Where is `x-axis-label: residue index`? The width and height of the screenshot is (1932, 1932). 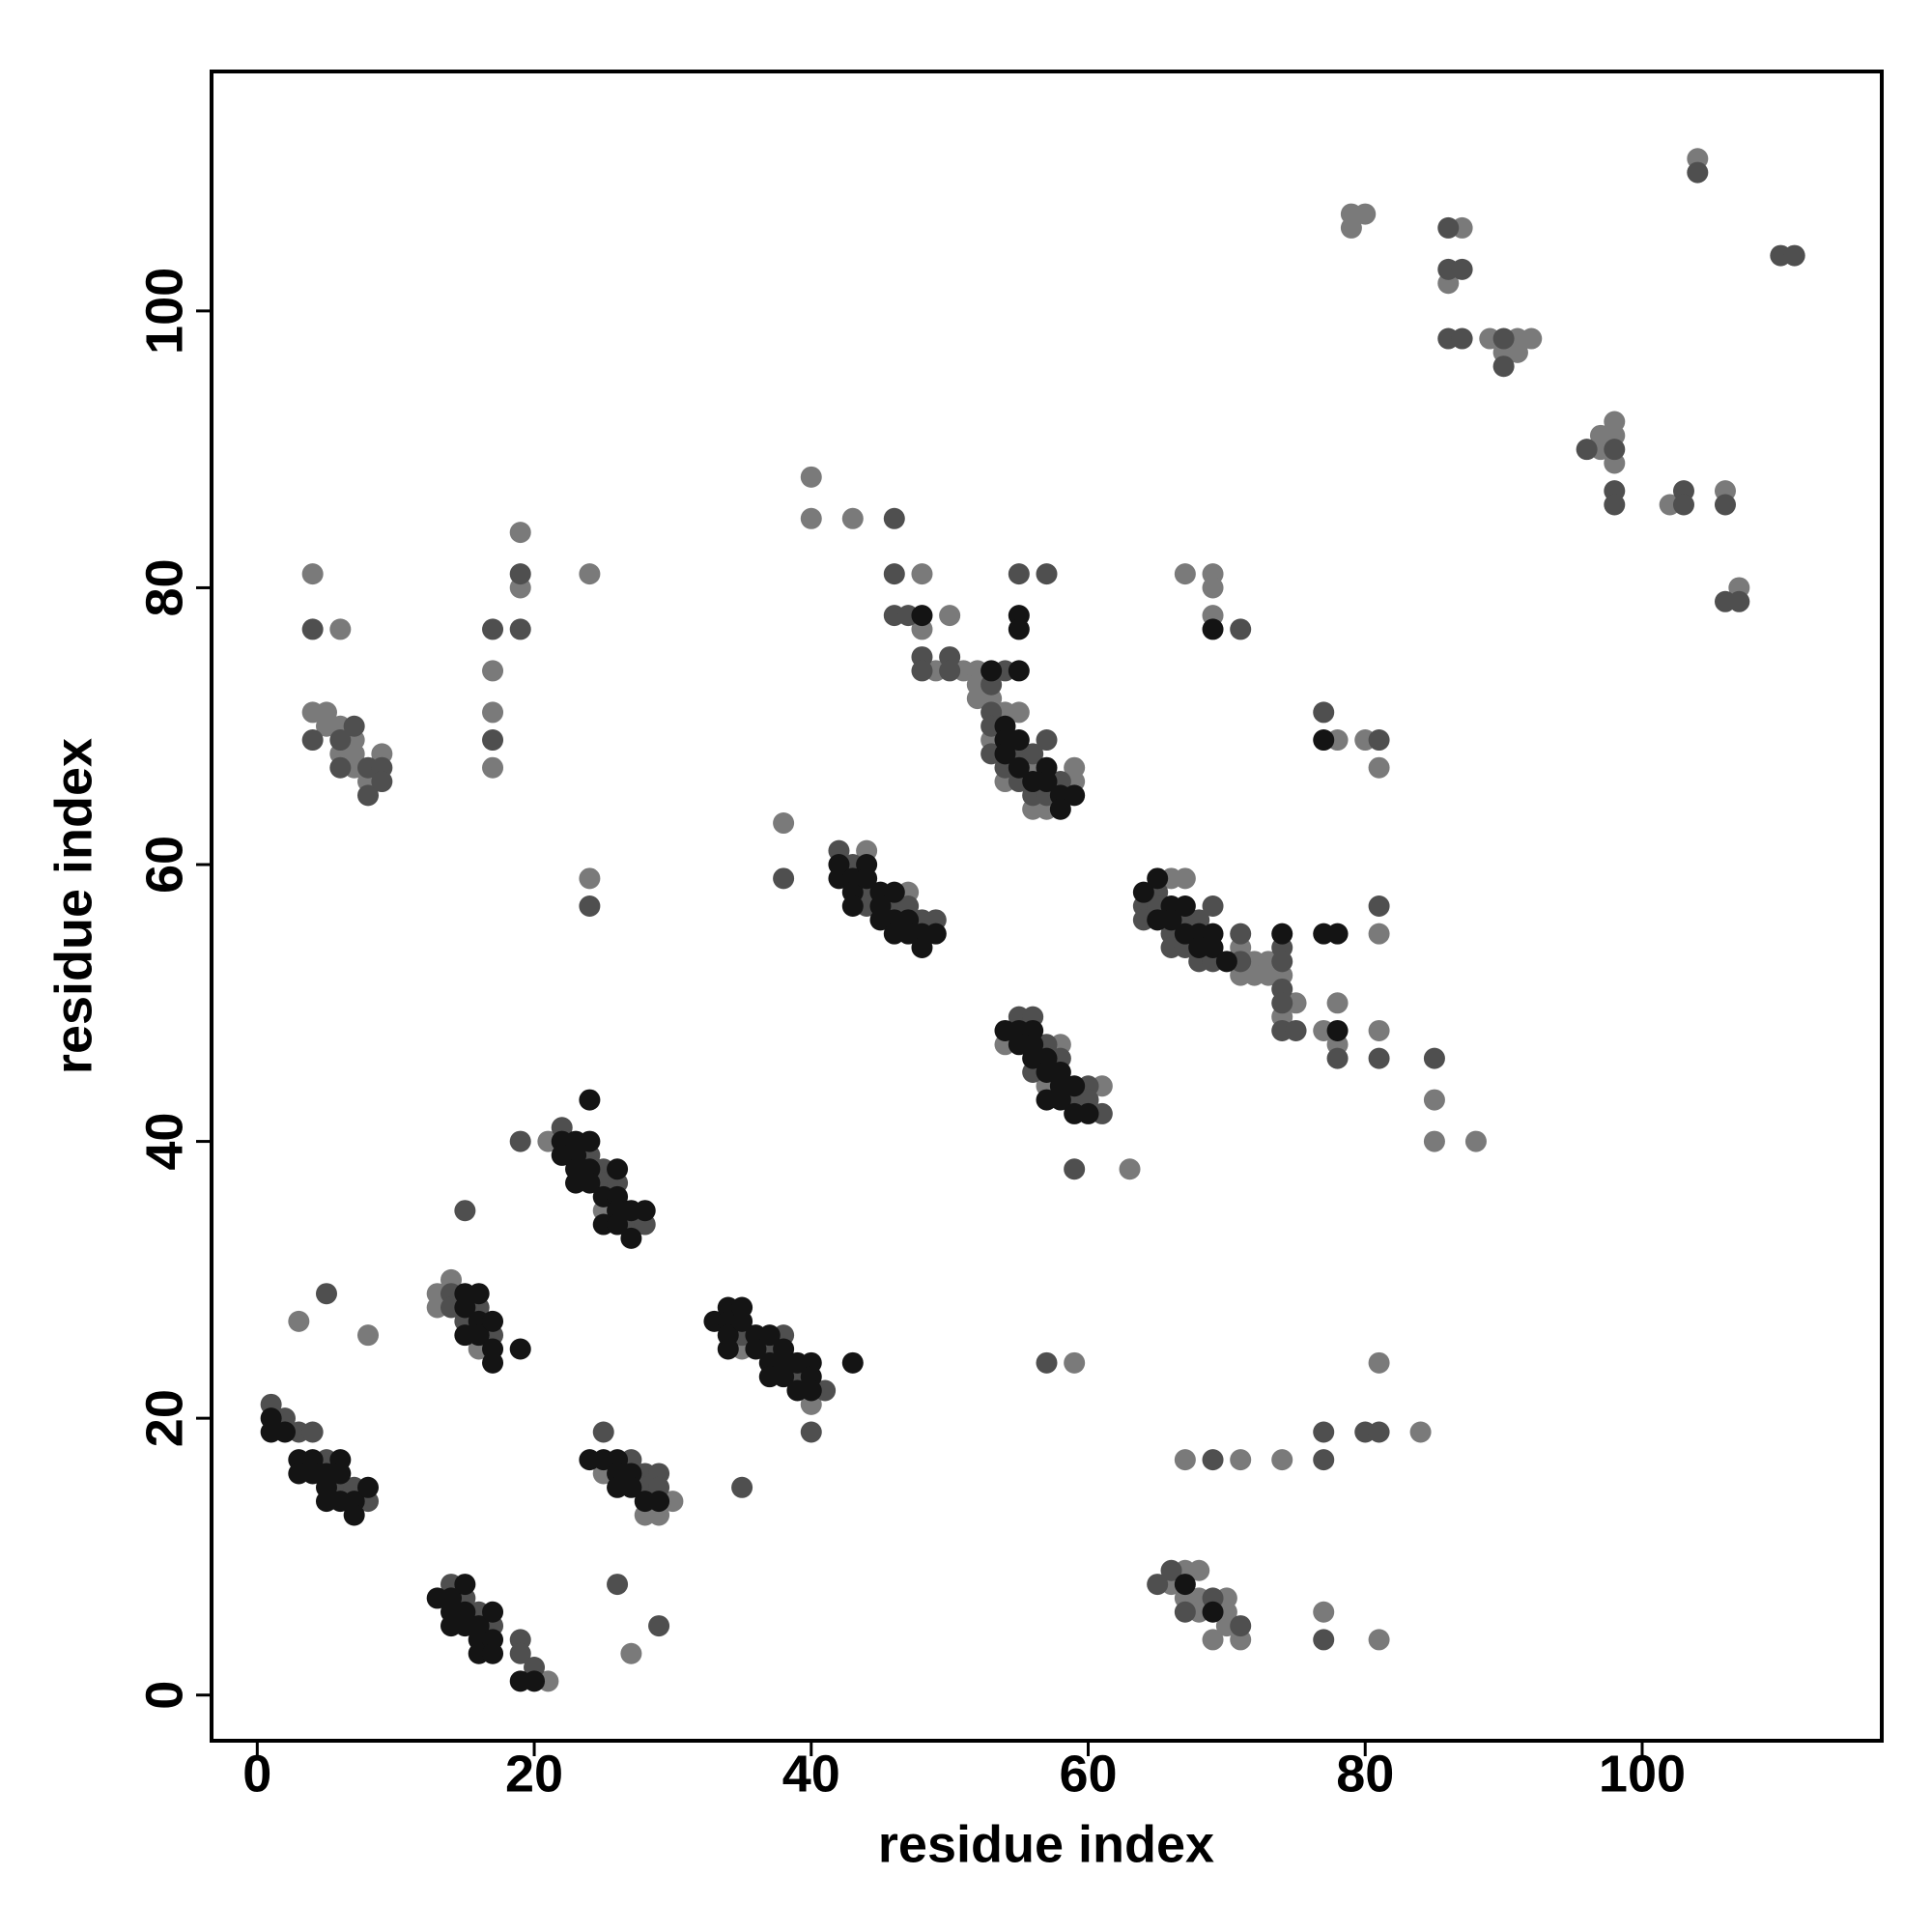 x-axis-label: residue index is located at coordinates (1046, 1844).